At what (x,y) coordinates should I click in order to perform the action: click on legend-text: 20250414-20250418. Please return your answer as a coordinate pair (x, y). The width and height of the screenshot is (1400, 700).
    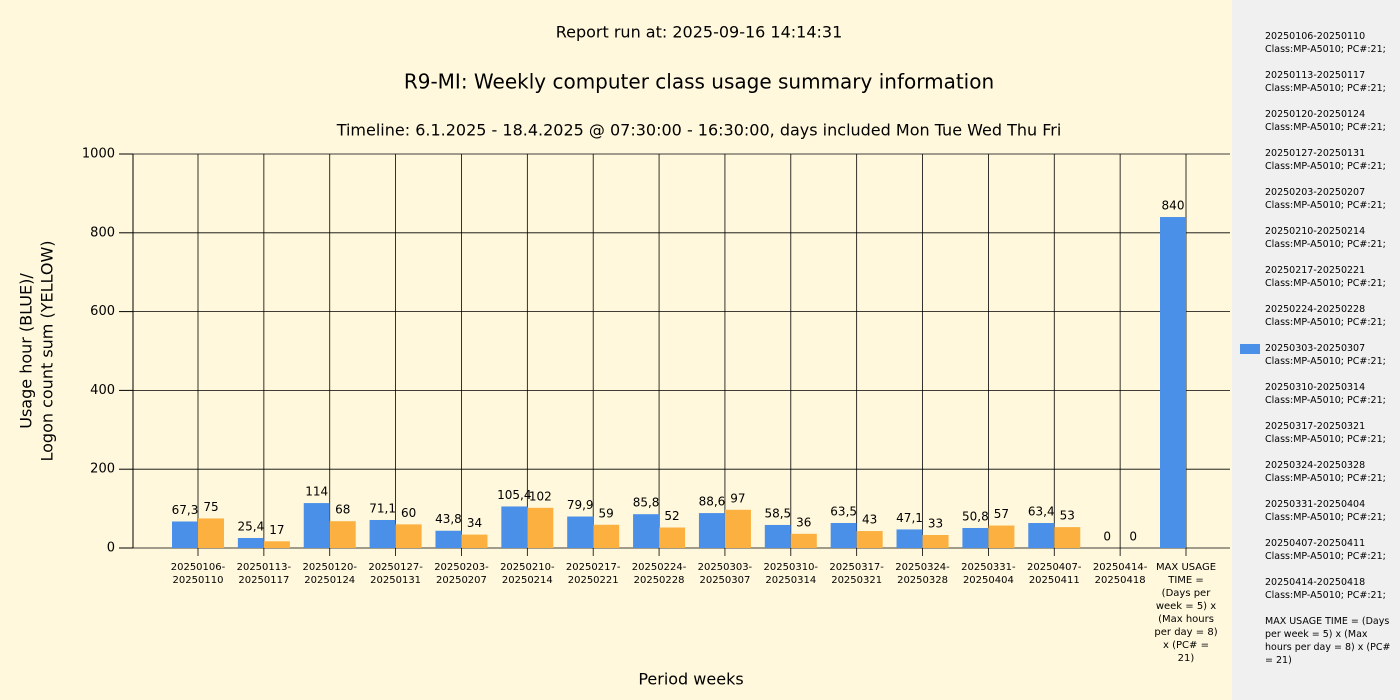
    Looking at the image, I should click on (1315, 582).